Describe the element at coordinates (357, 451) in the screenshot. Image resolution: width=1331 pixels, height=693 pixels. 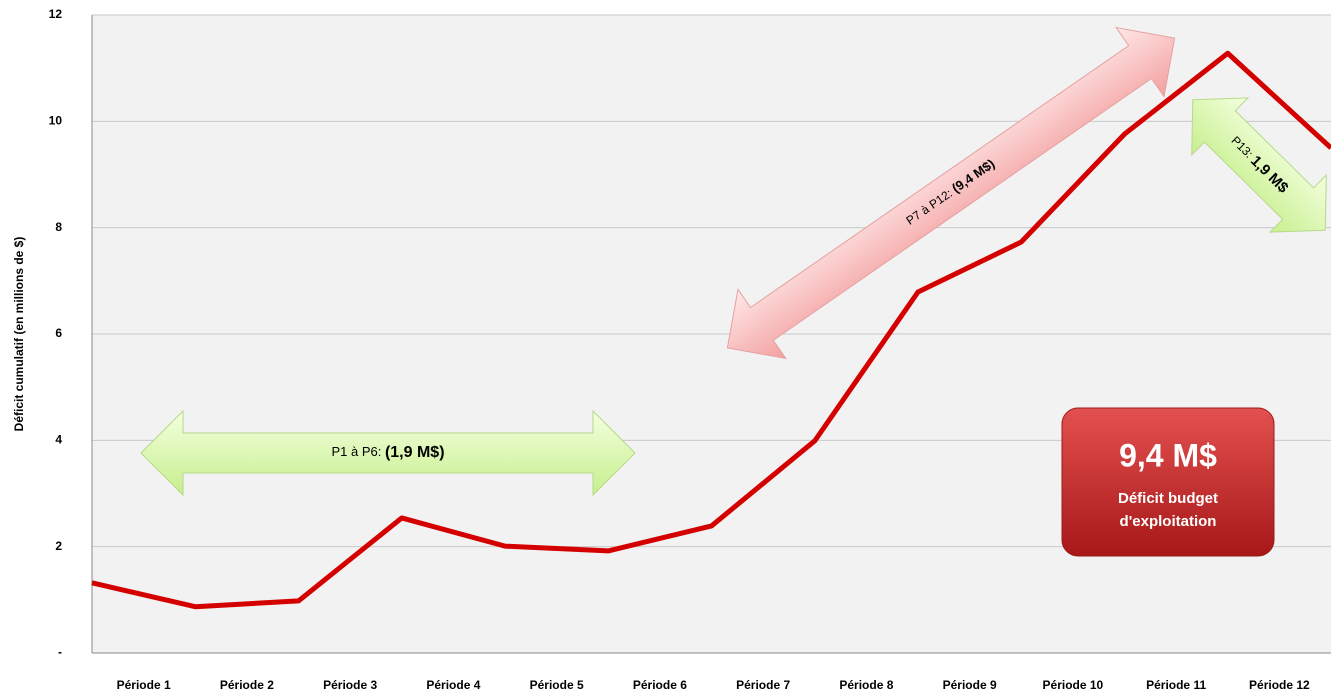
I see `annotation-text: P1 à P6:` at that location.